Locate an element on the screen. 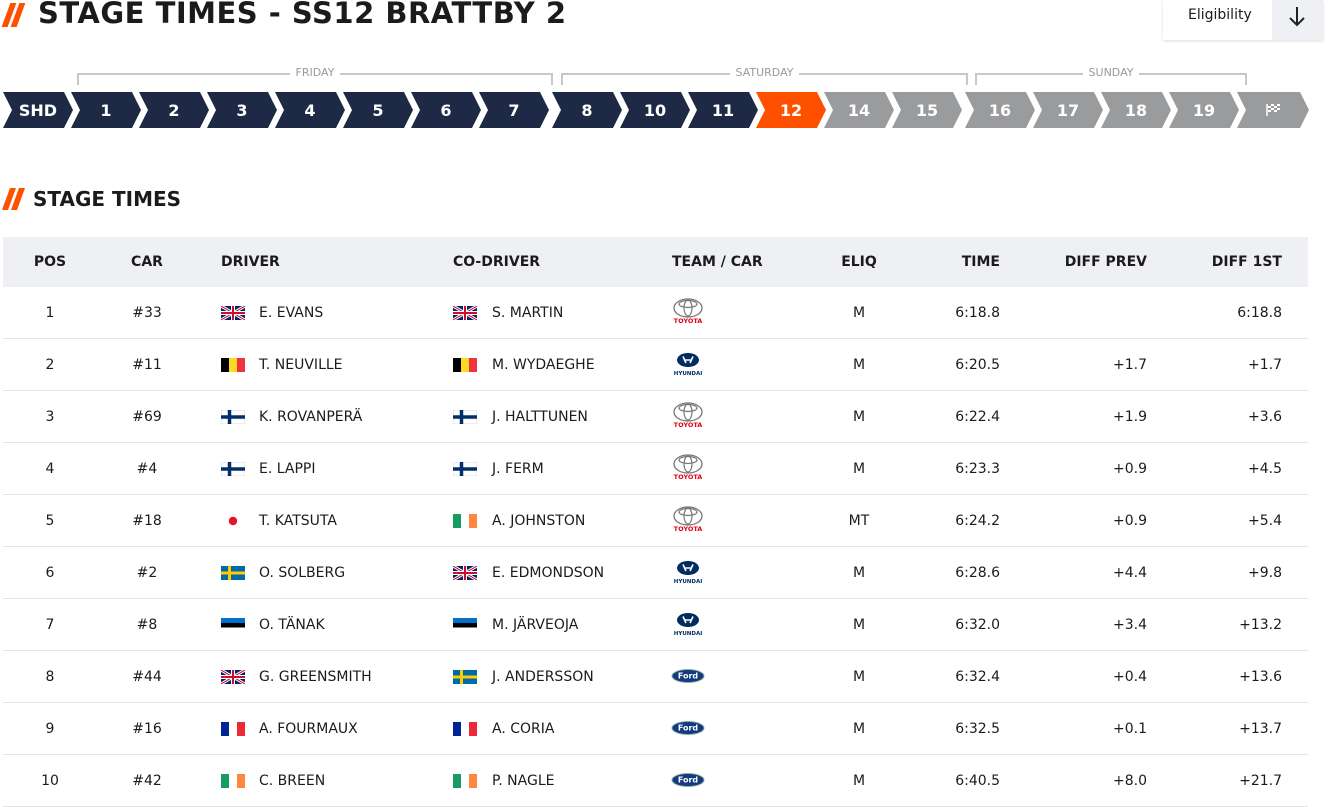 The image size is (1339, 807). co-driver-name: S. MARTIN is located at coordinates (528, 313).